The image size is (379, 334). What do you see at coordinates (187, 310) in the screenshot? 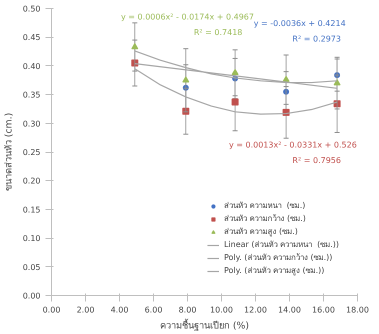
I see `x-tick-label: 8.00` at bounding box center [187, 310].